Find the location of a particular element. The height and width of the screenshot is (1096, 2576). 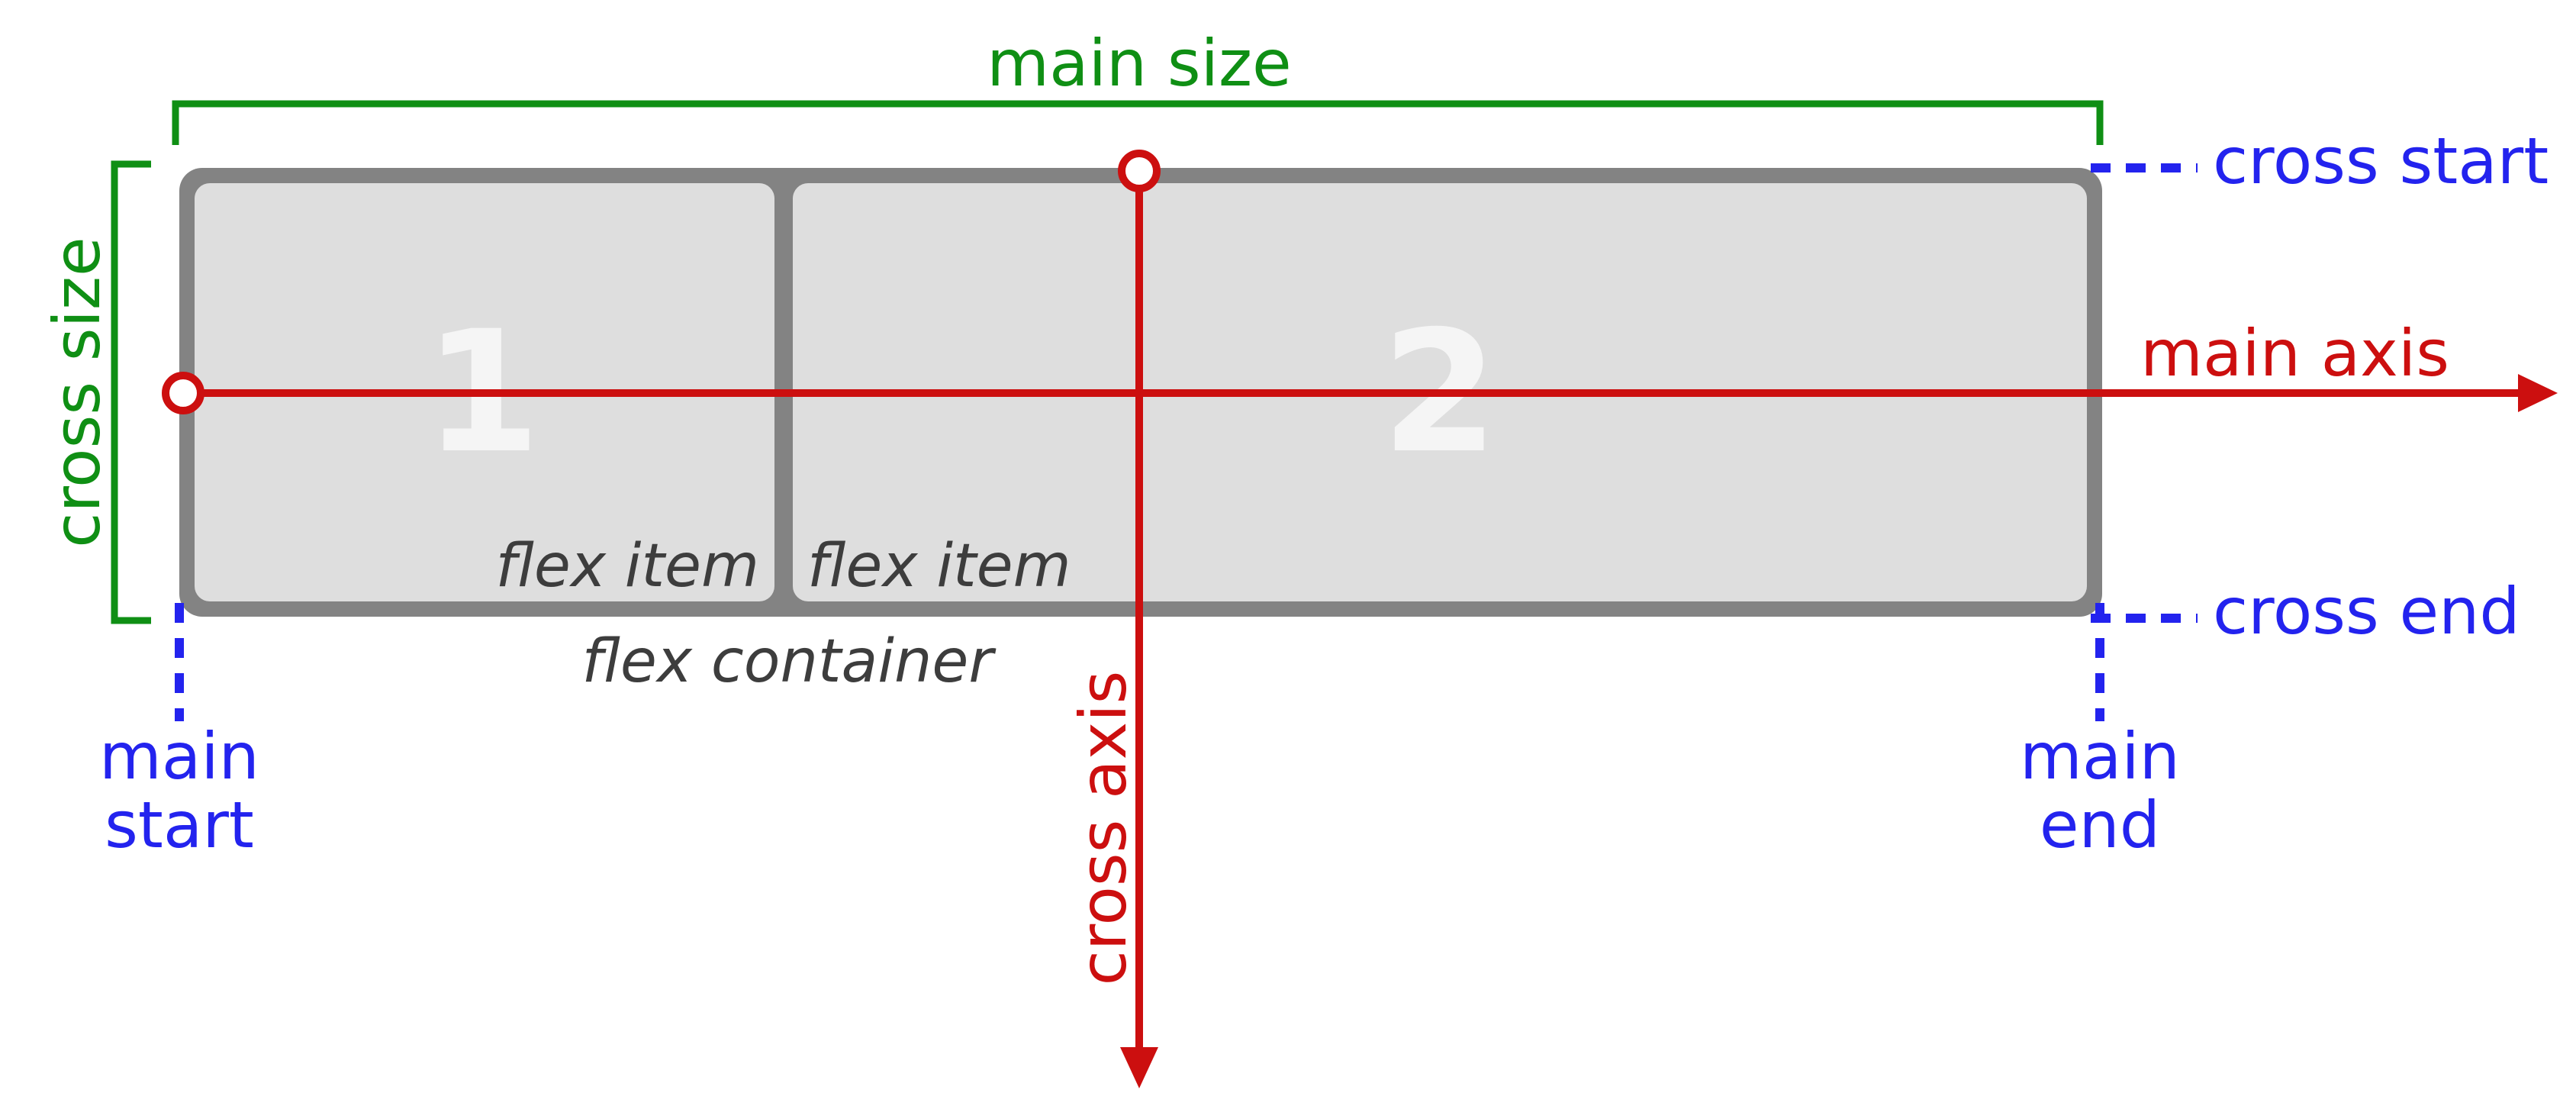

cross-axis: cross axis is located at coordinates (1113, 619).